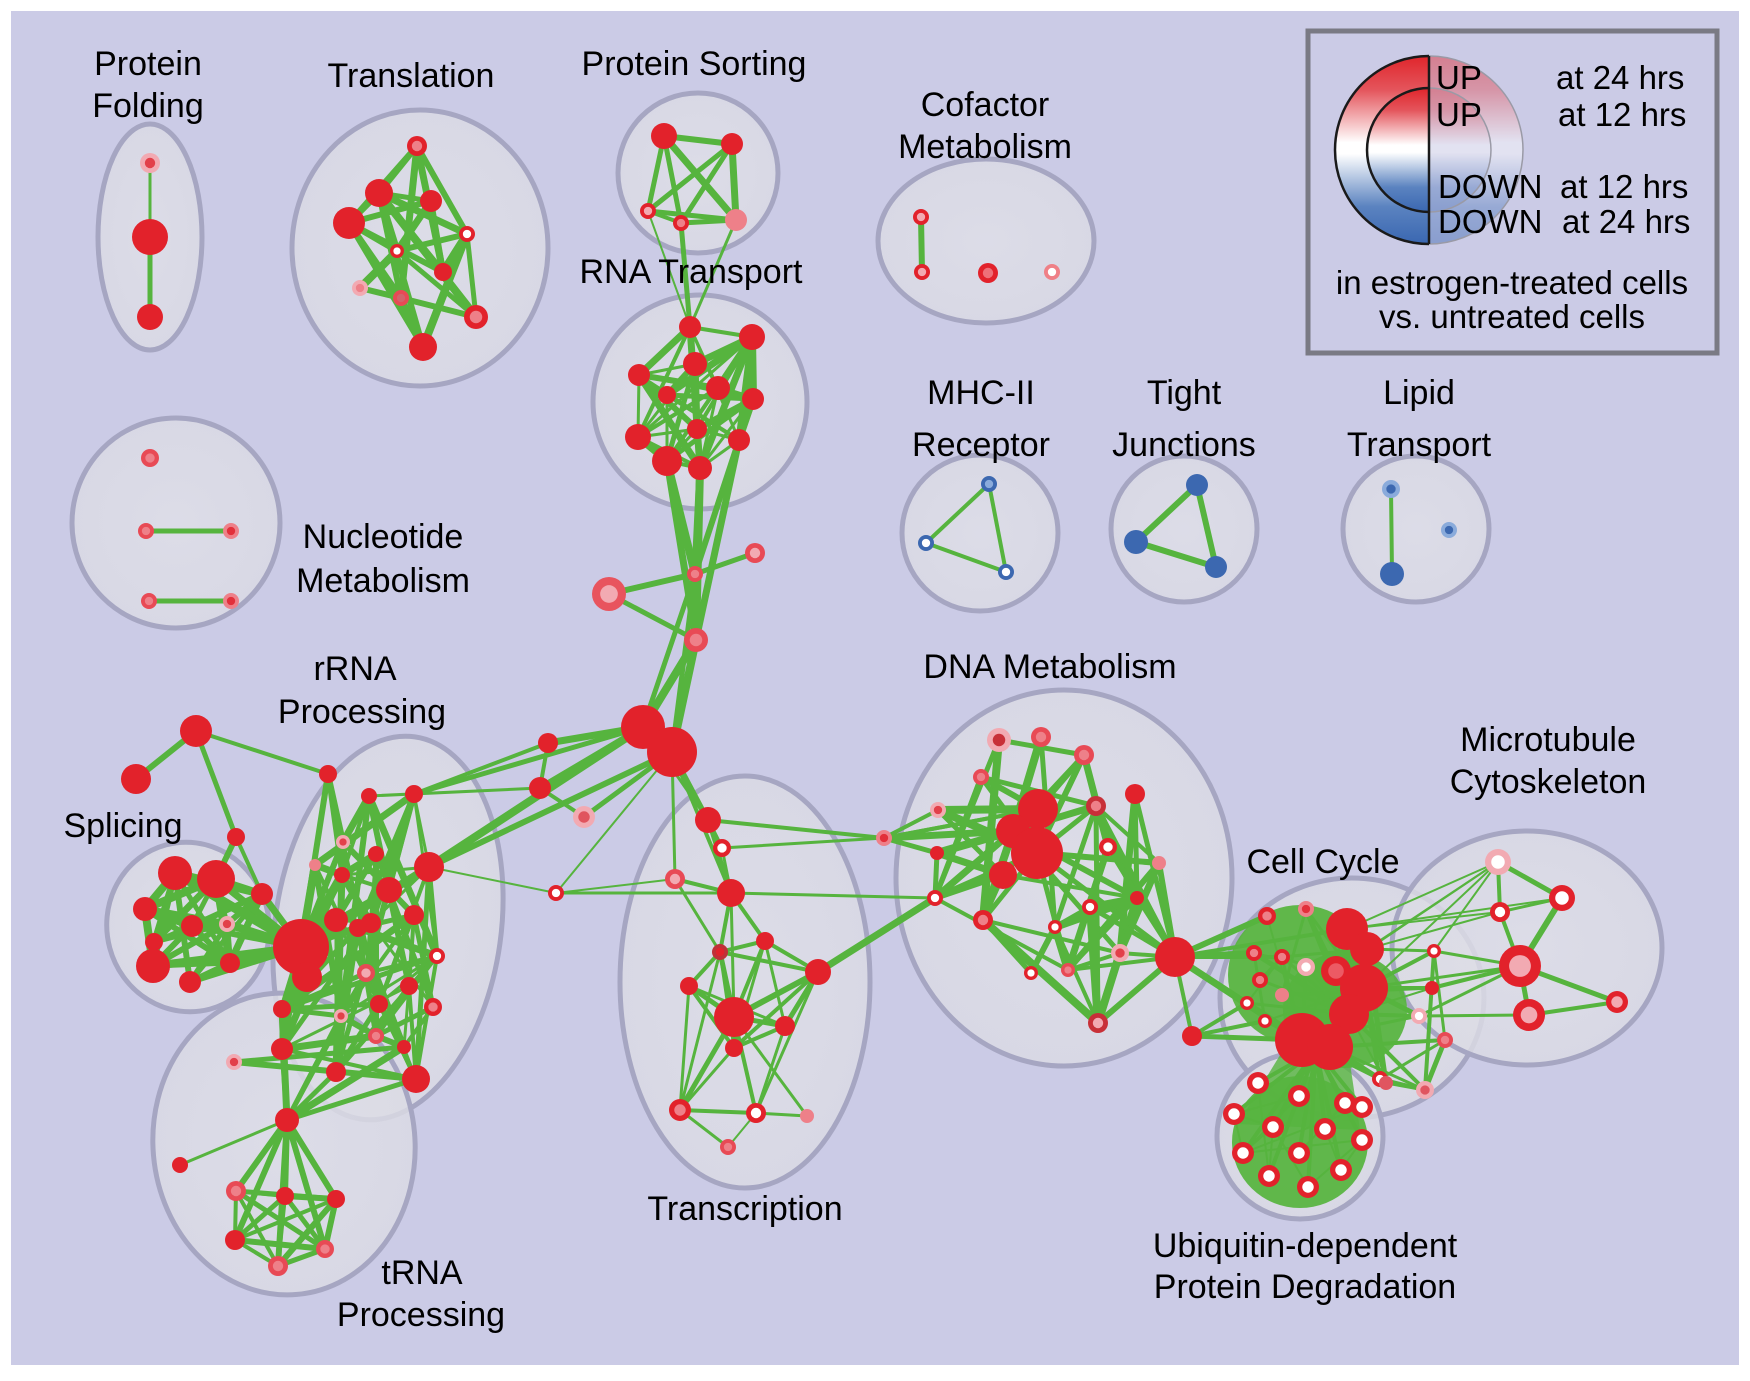 Image resolution: width=1750 pixels, height=1381 pixels. I want to click on svg-text: tRNA, so click(422, 1273).